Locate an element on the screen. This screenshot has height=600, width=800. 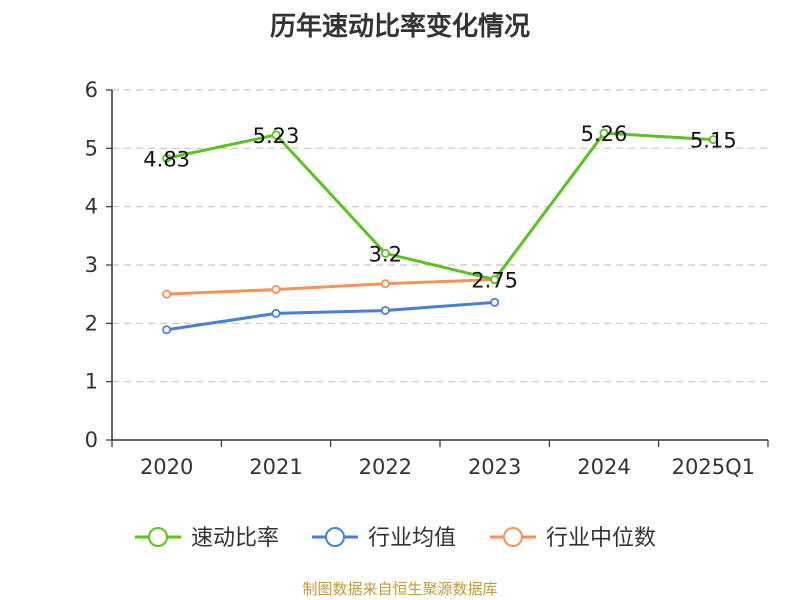
legend-label: 行业中位数 is located at coordinates (601, 538).